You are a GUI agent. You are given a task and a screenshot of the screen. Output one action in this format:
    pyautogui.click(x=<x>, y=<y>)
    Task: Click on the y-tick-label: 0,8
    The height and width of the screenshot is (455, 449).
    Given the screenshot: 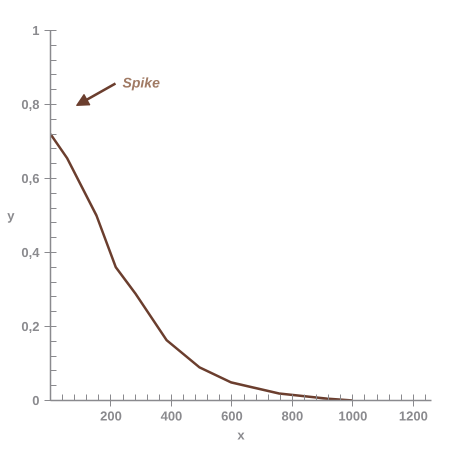 What is the action you would take?
    pyautogui.click(x=30, y=104)
    